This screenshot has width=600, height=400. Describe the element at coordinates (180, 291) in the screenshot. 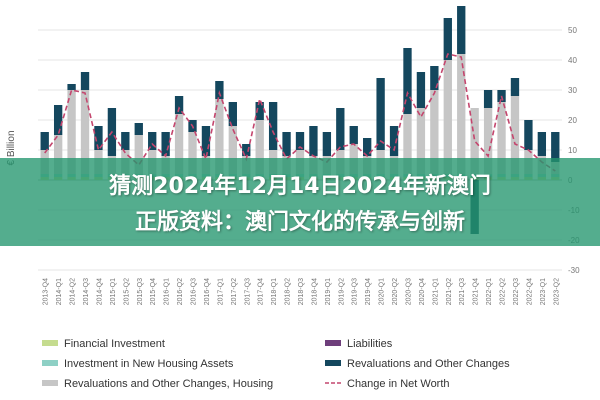

I see `x-tick-label: 2016-Q2` at that location.